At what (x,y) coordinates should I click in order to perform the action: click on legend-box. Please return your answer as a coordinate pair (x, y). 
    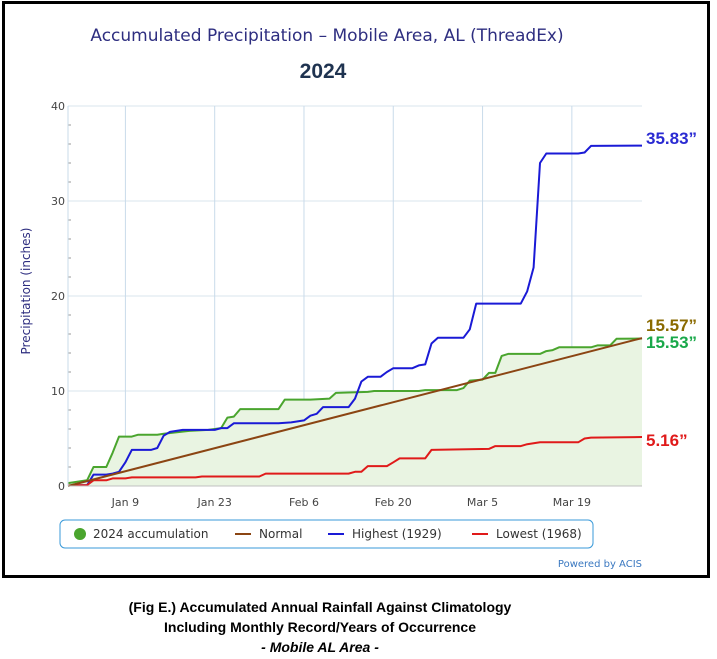
    Looking at the image, I should click on (326, 534).